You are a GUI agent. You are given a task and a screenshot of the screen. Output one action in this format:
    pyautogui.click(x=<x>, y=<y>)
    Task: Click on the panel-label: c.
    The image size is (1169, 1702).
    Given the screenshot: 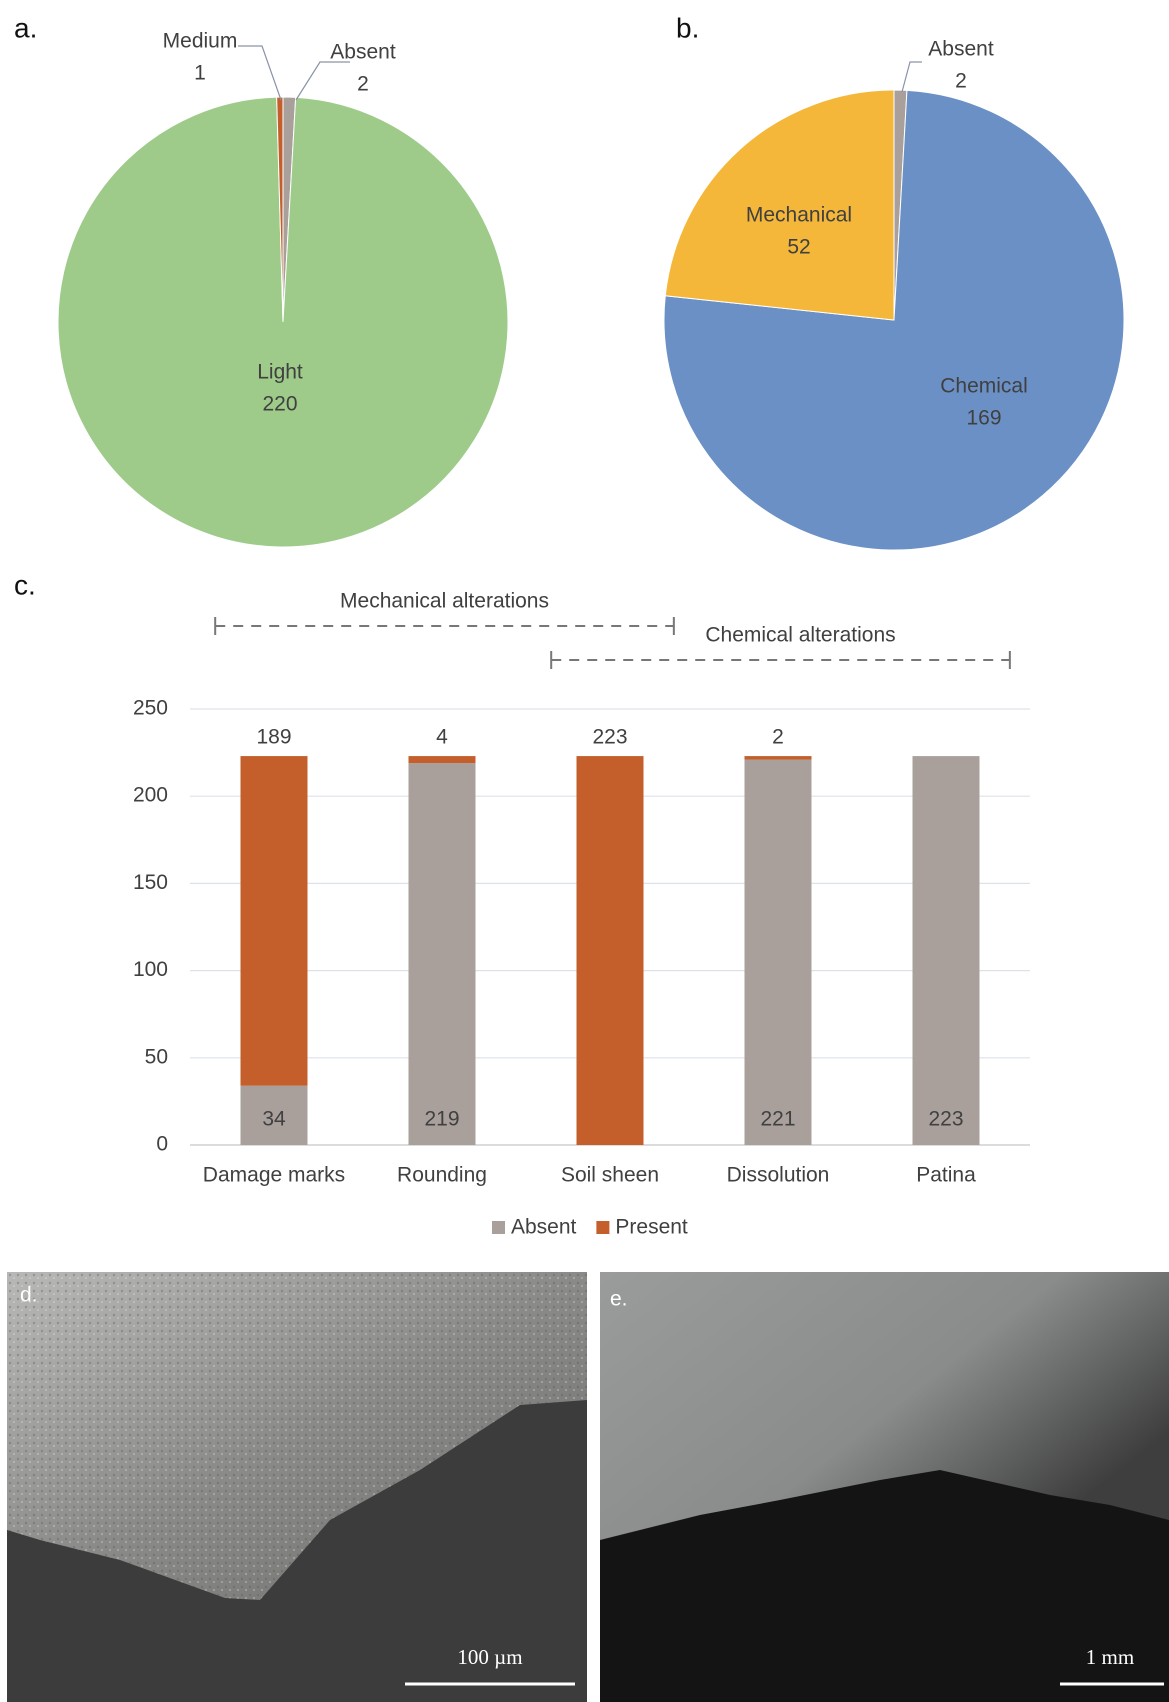 What is the action you would take?
    pyautogui.click(x=25, y=584)
    